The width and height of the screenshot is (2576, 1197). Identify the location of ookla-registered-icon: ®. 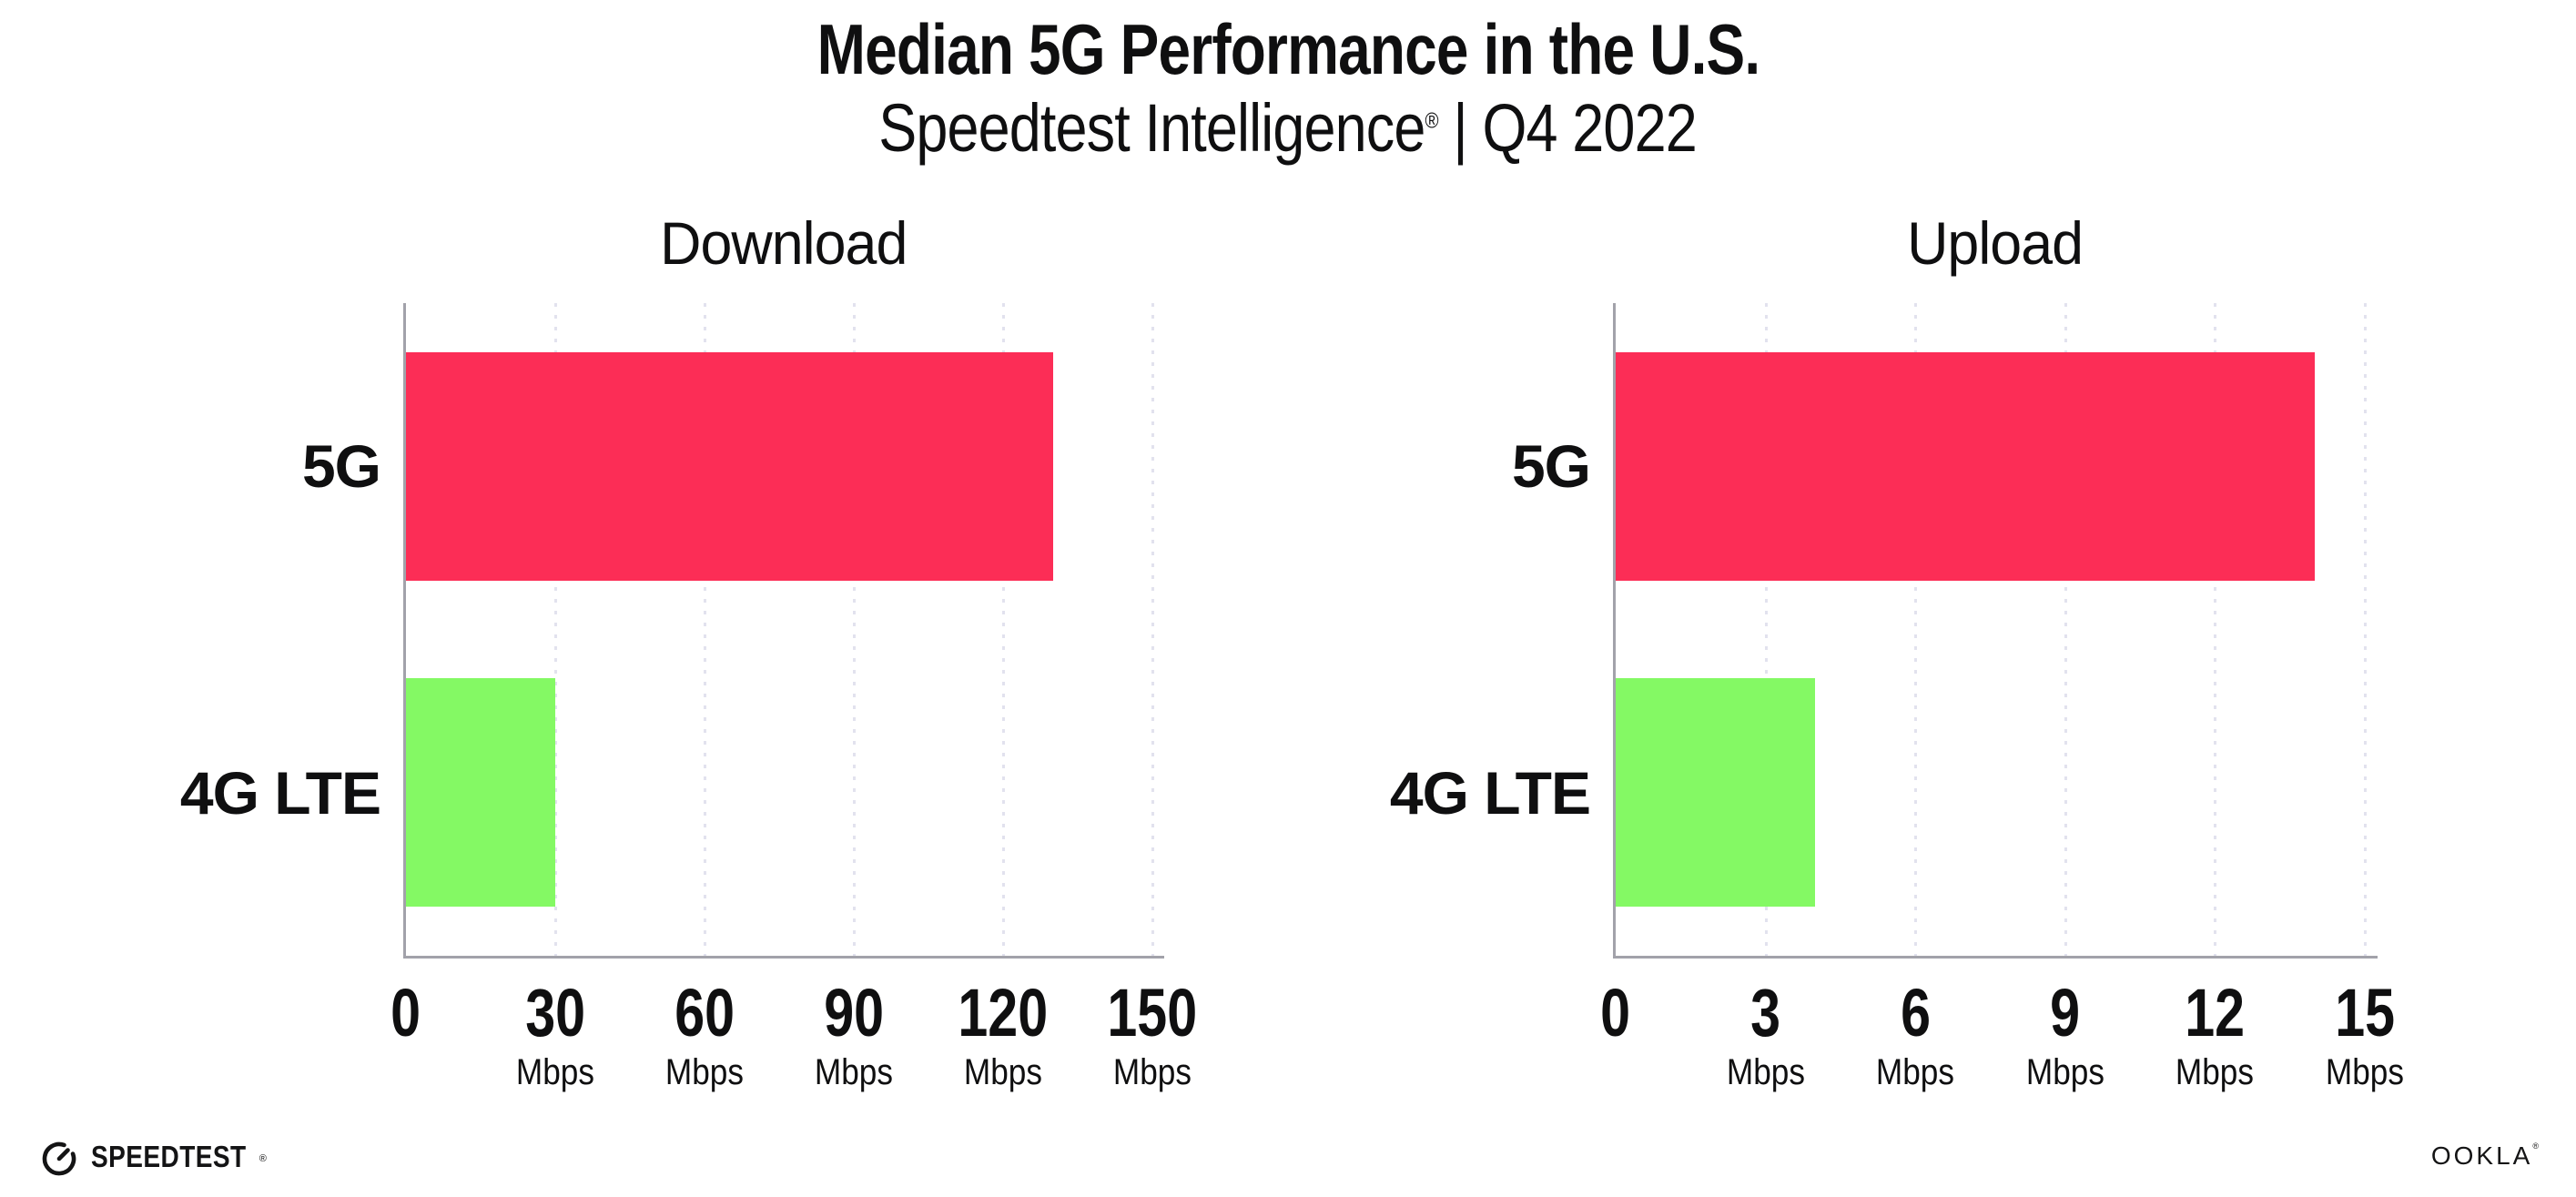
(2536, 1146).